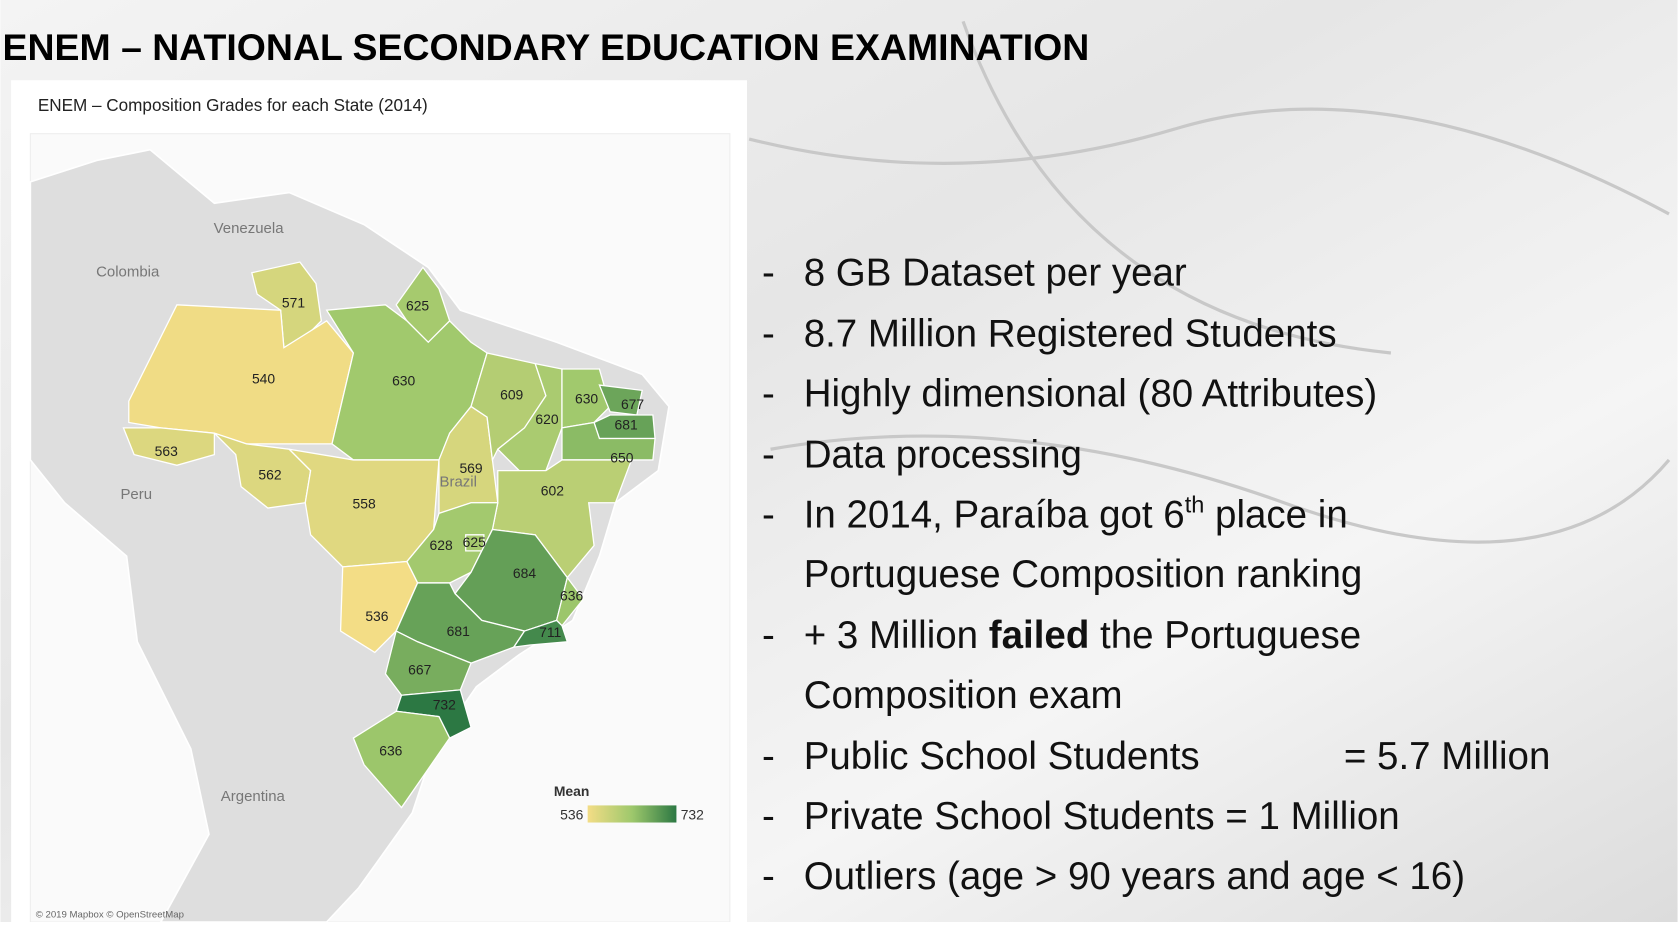 The width and height of the screenshot is (1678, 927). What do you see at coordinates (1070, 334) in the screenshot?
I see `bullet-text: 8.7 Million Registered Students` at bounding box center [1070, 334].